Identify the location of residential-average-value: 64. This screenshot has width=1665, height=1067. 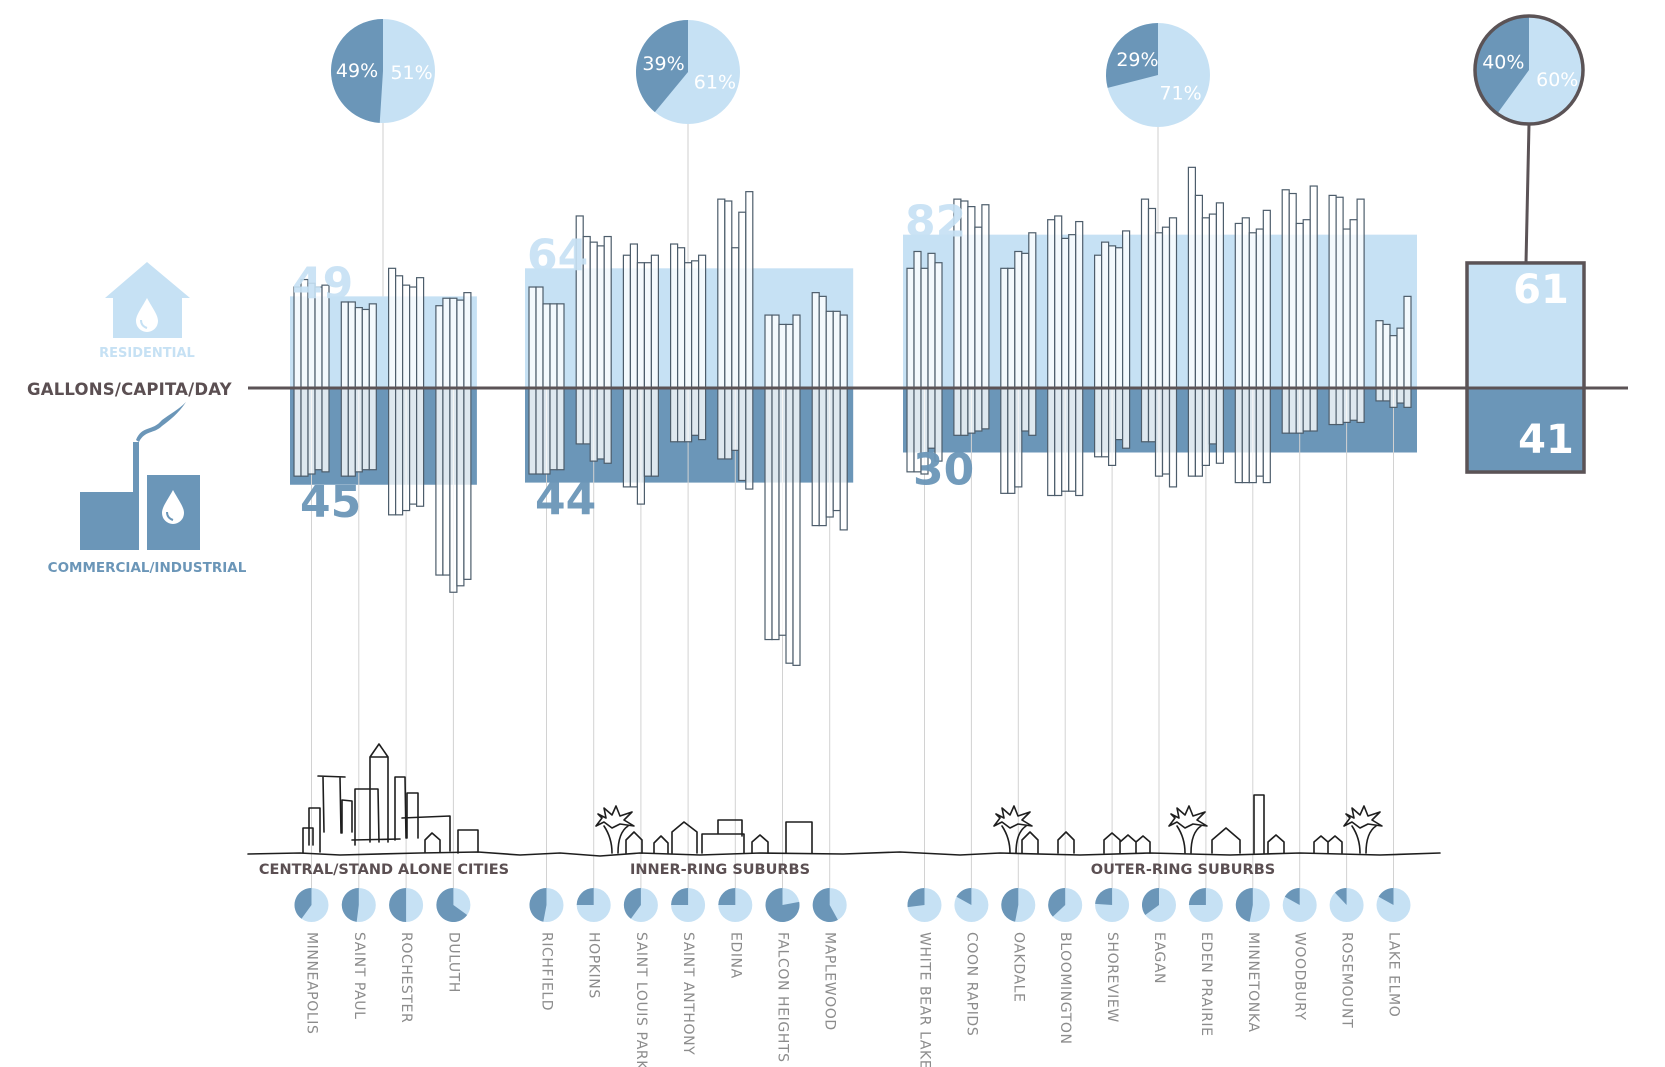
(557, 255).